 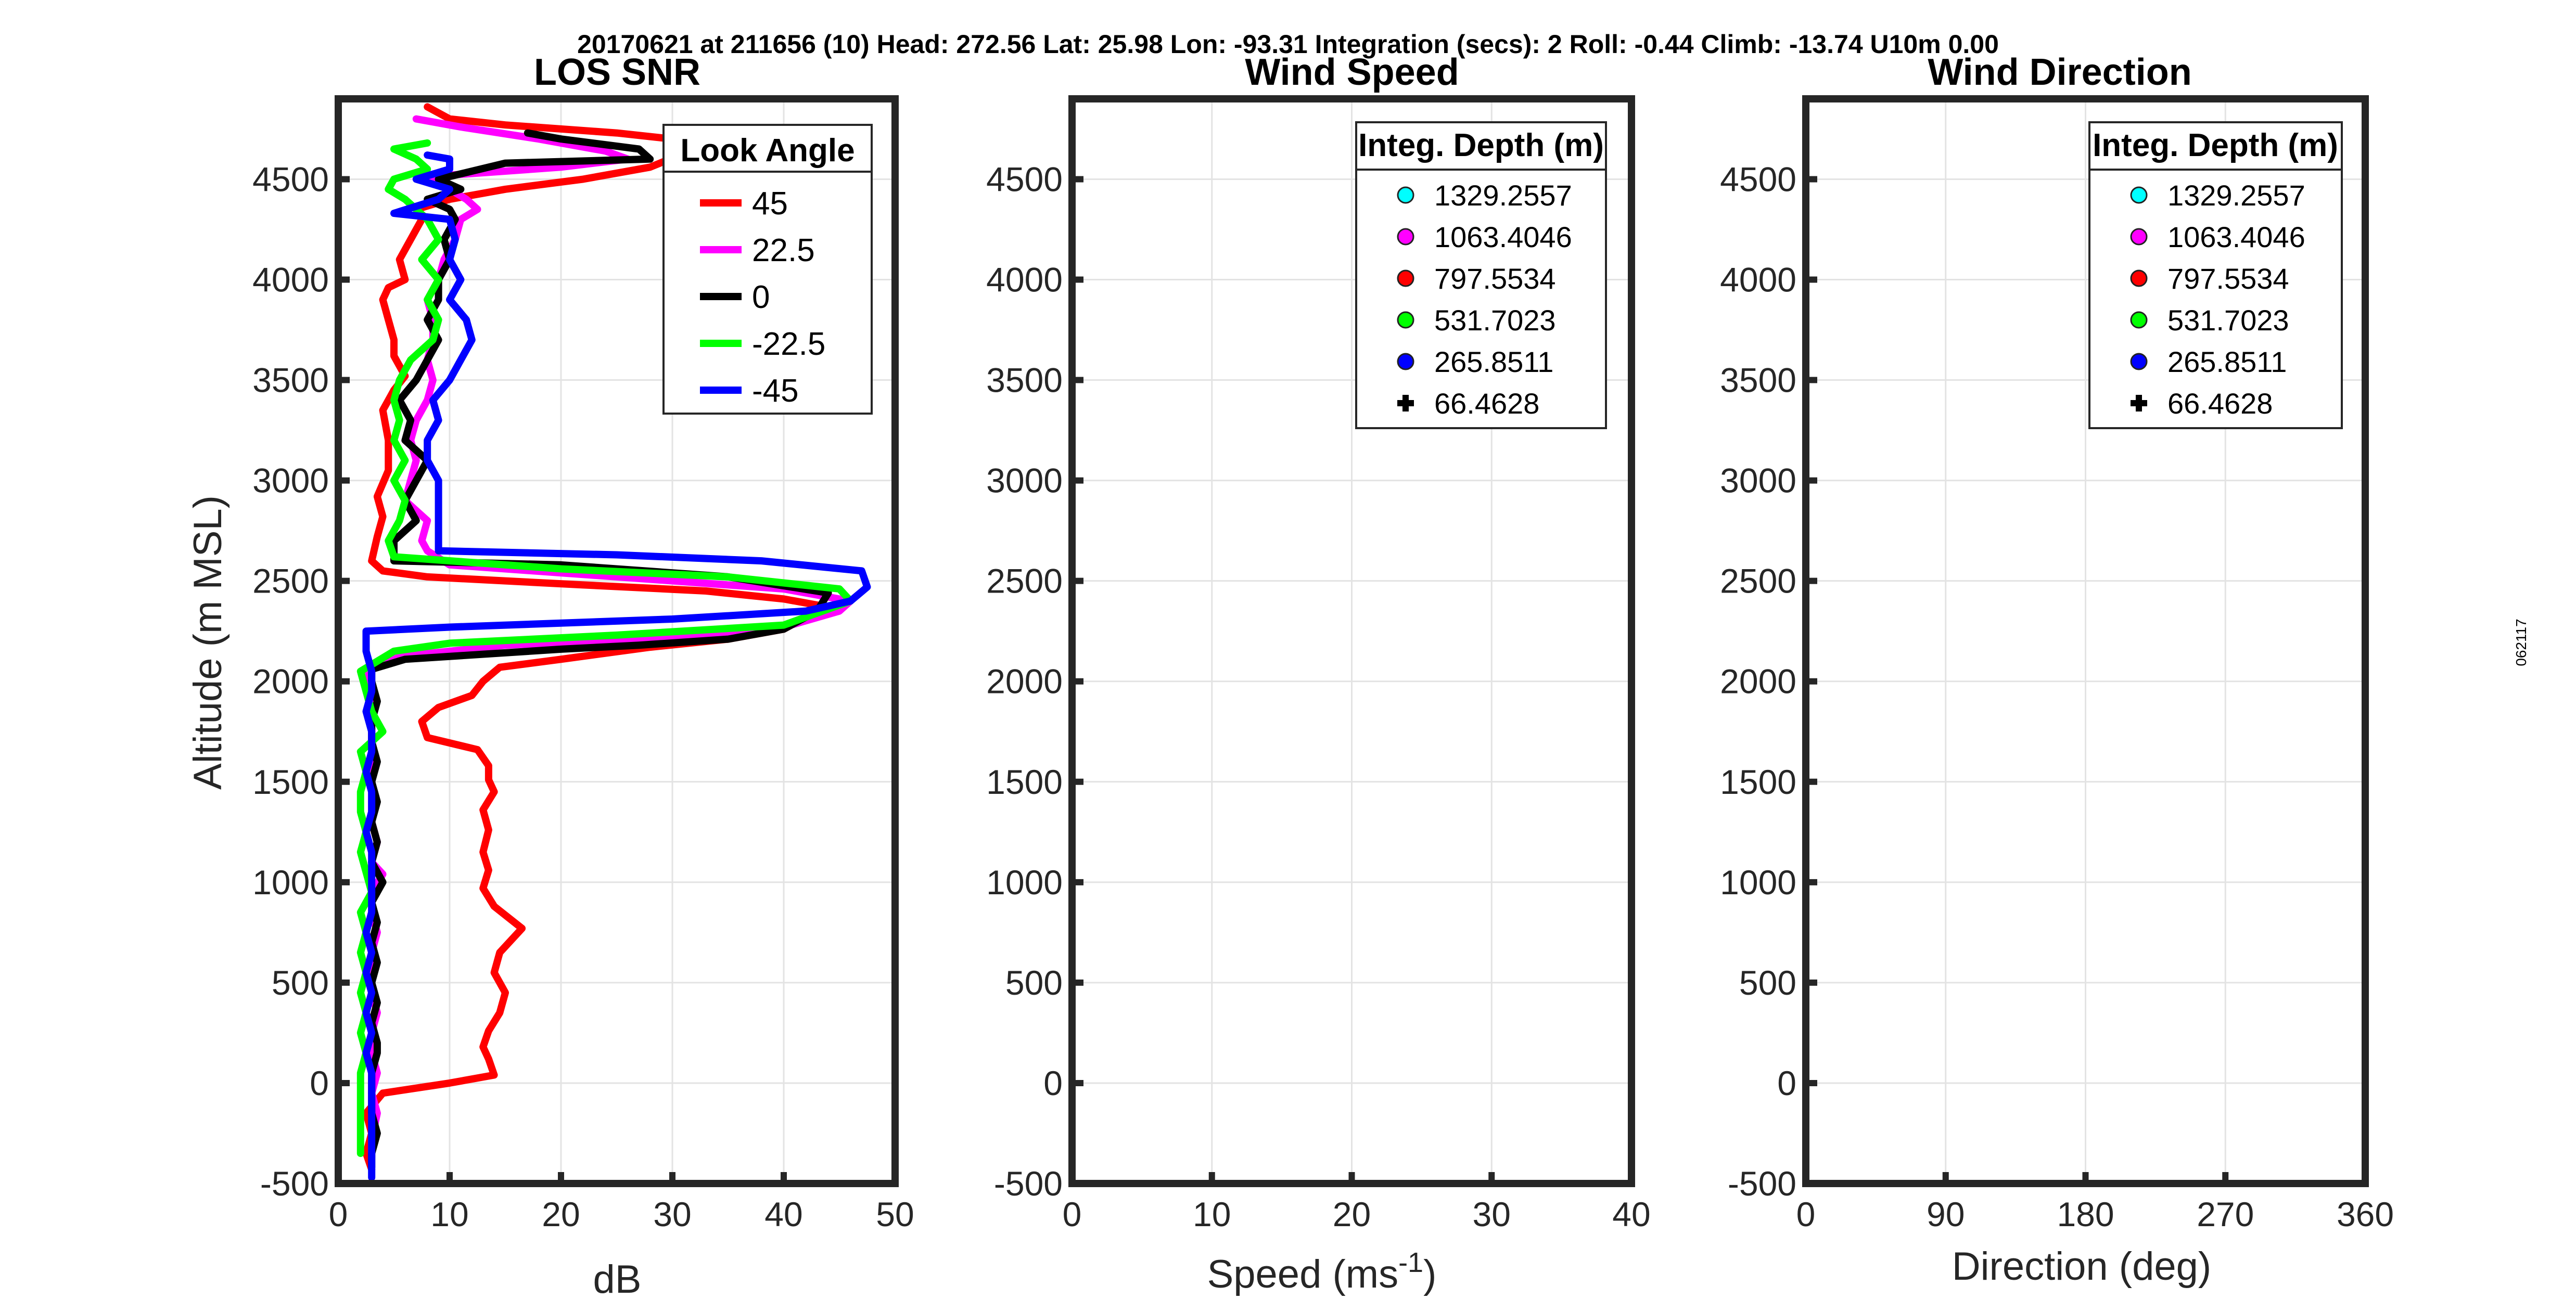 What do you see at coordinates (1303, 1274) in the screenshot?
I see `x-axis-label-text-wind-speed: Speed (ms` at bounding box center [1303, 1274].